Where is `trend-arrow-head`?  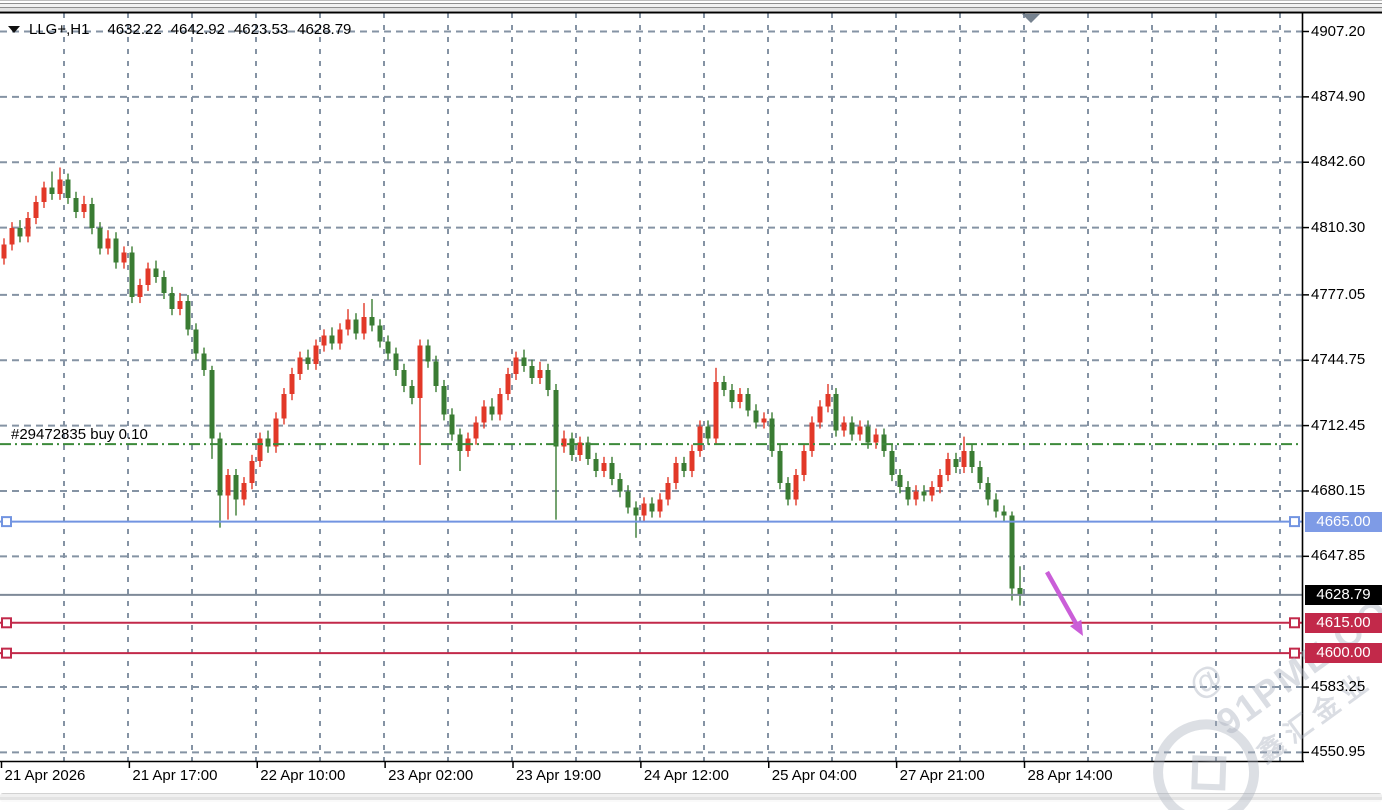 trend-arrow-head is located at coordinates (1076, 627).